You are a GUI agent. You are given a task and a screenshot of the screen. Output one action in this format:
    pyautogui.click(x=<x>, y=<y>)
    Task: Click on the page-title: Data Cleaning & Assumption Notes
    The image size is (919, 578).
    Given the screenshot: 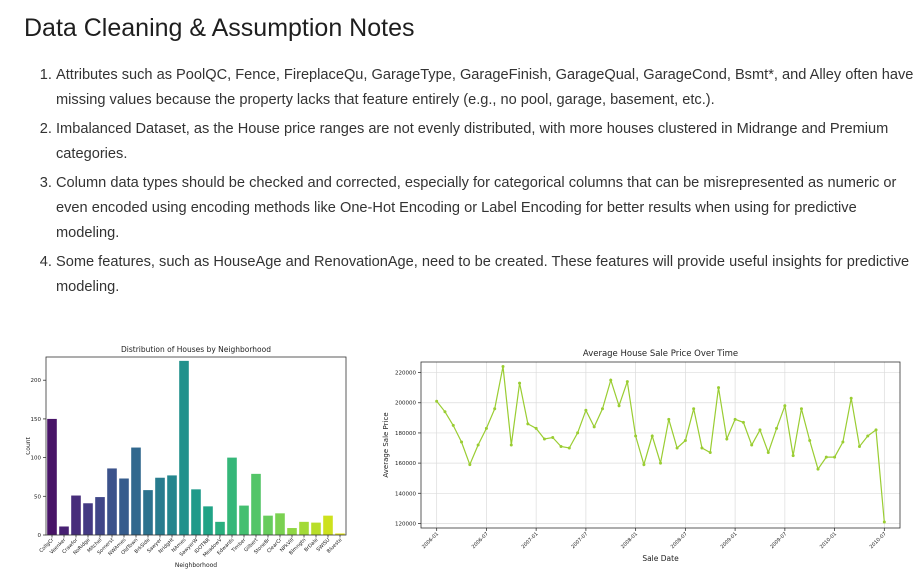 What is the action you would take?
    pyautogui.click(x=219, y=28)
    